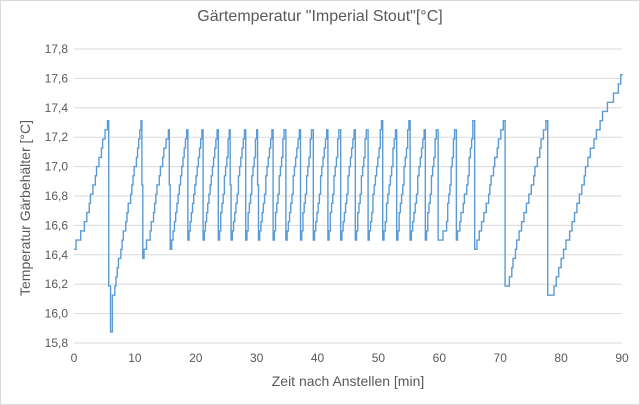 The height and width of the screenshot is (405, 640). What do you see at coordinates (74, 358) in the screenshot?
I see `x-tick-label: 0` at bounding box center [74, 358].